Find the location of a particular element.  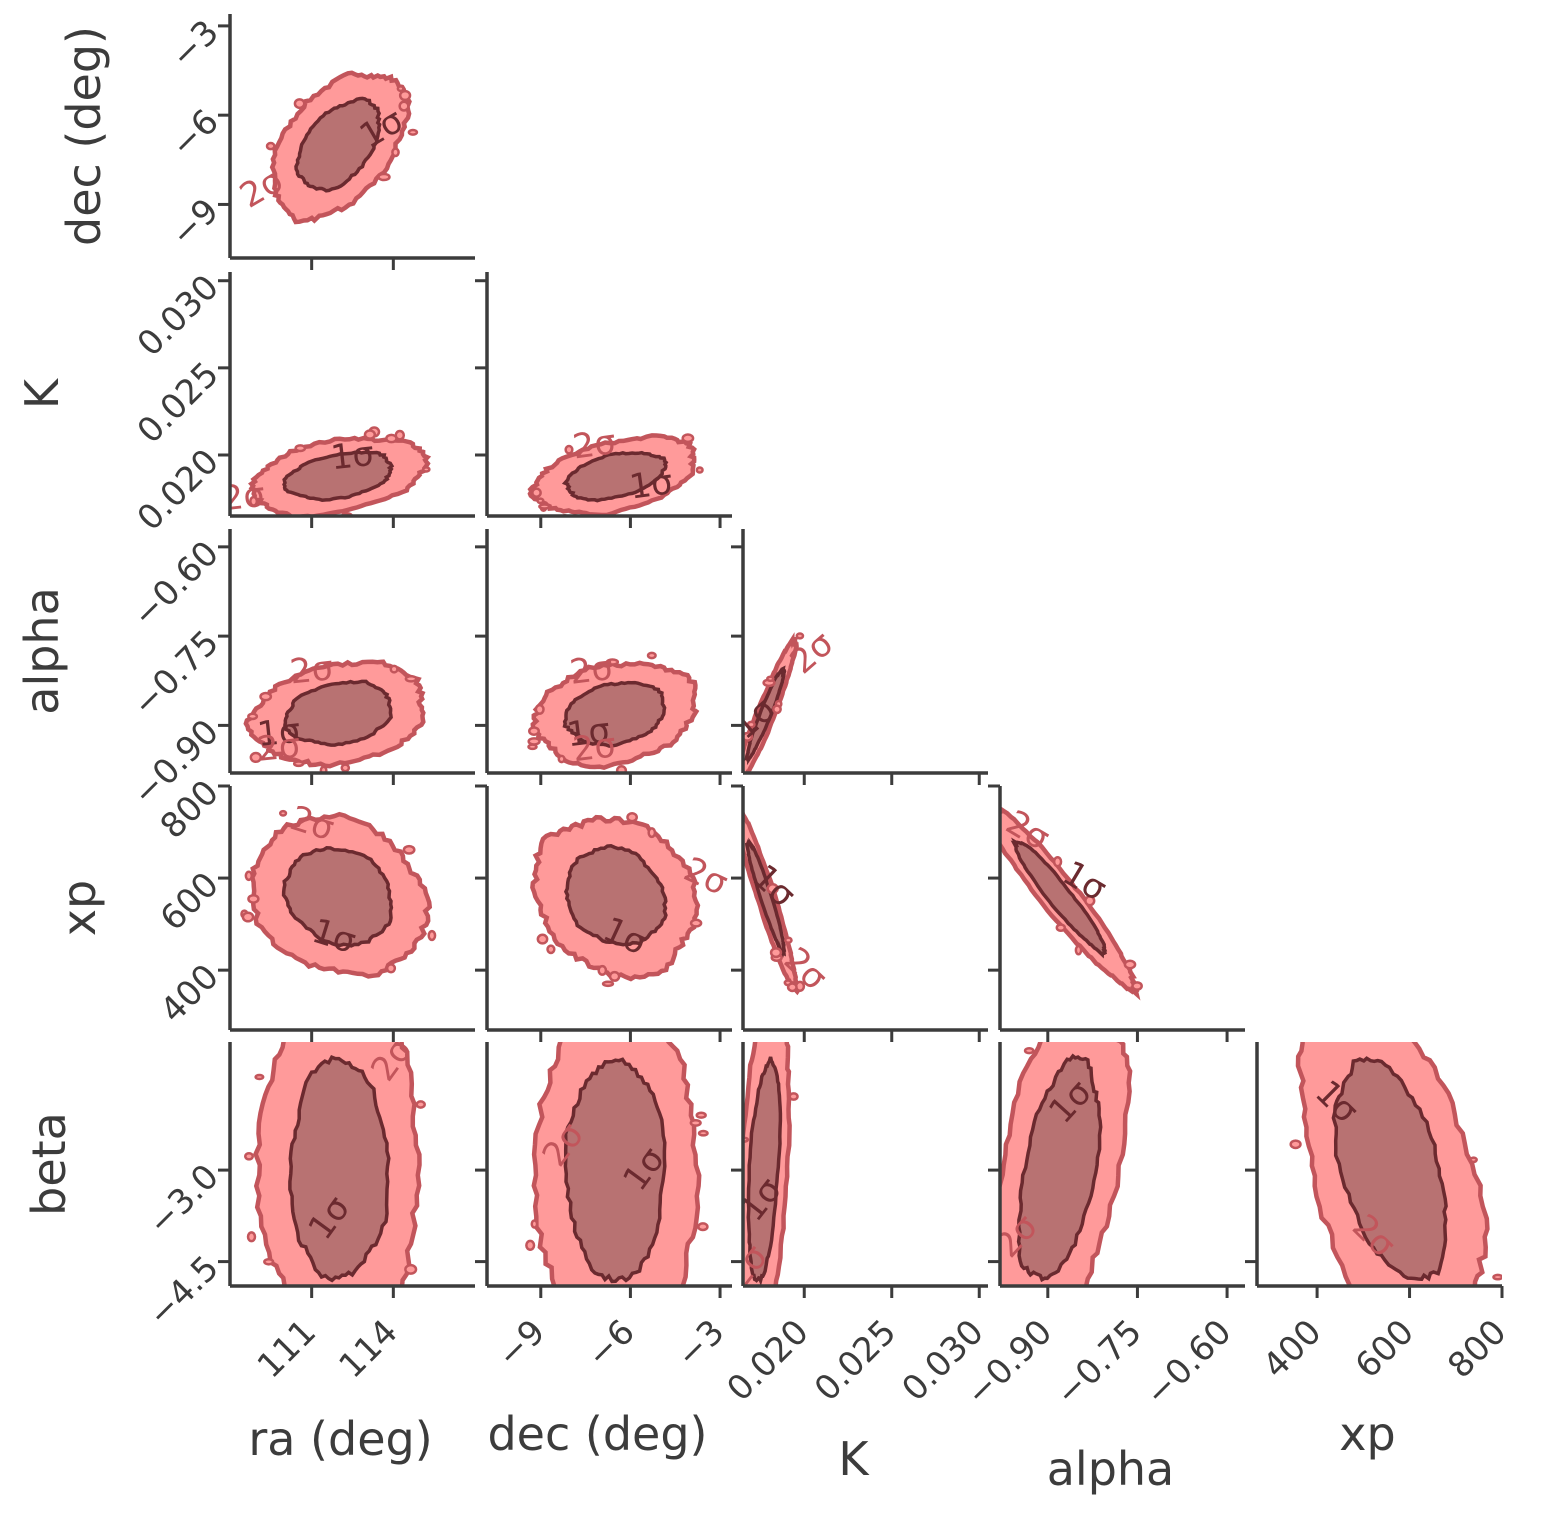

y-tick-label: −0.60 is located at coordinates (176, 584).